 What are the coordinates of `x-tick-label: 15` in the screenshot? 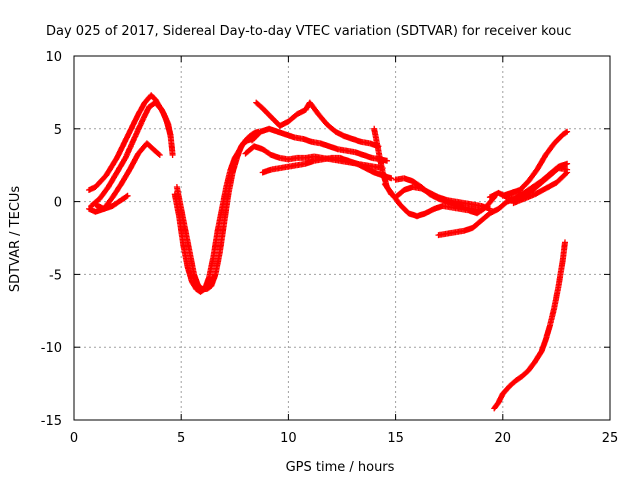 It's located at (395, 438).